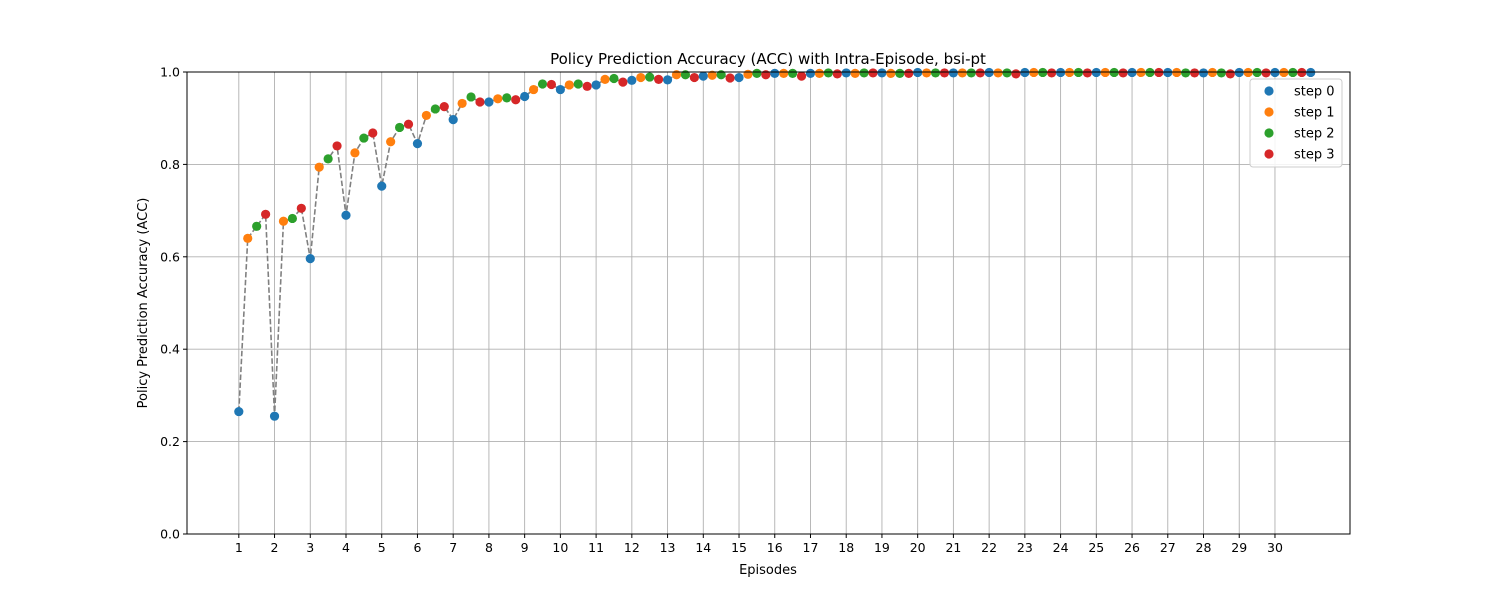 This screenshot has height=600, width=1500. I want to click on y-tick-label: 0.4, so click(170, 349).